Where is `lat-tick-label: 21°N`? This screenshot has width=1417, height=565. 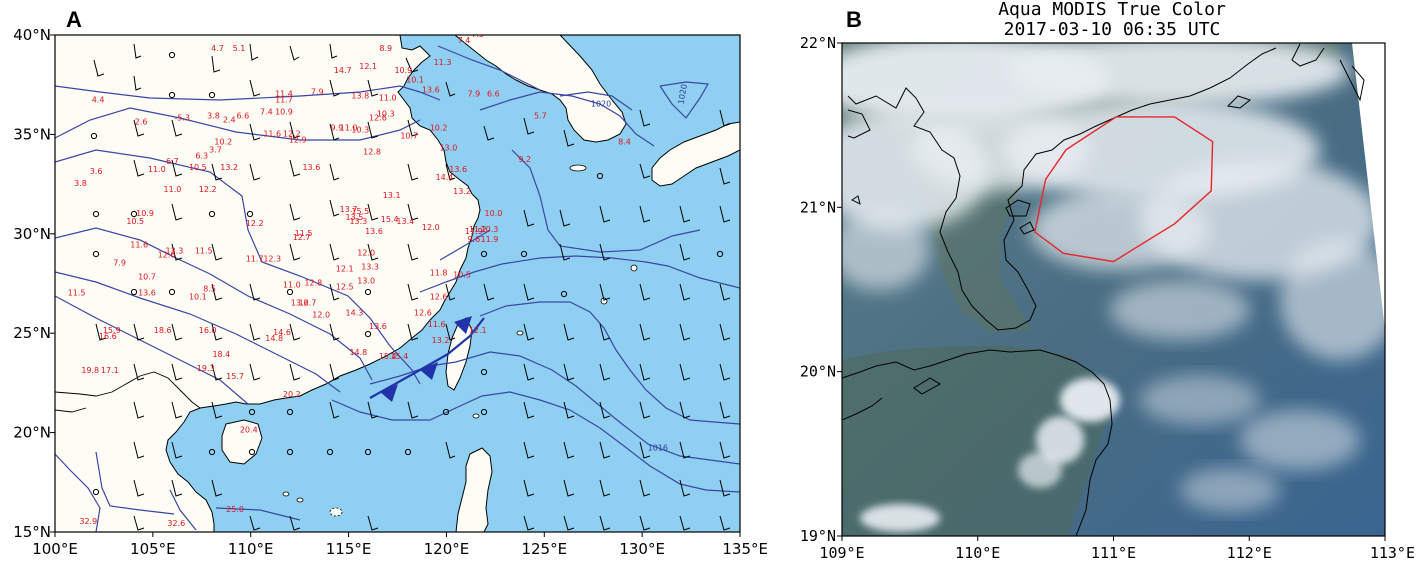
lat-tick-label: 21°N is located at coordinates (818, 207).